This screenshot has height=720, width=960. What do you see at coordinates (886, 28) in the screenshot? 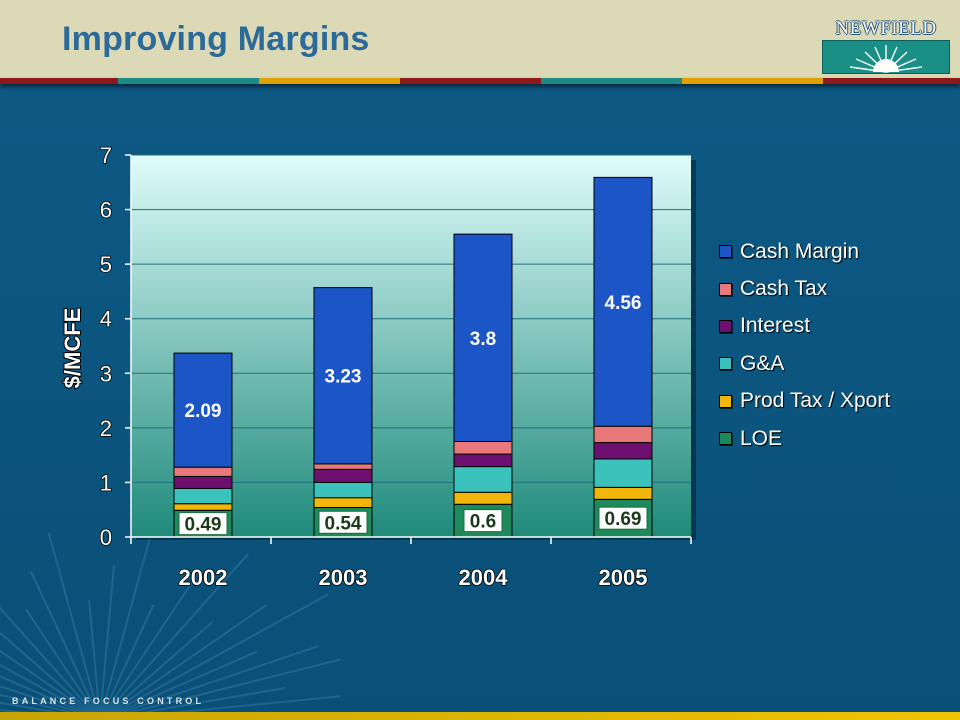
I see `logo-wordmark: NEWFIELD` at bounding box center [886, 28].